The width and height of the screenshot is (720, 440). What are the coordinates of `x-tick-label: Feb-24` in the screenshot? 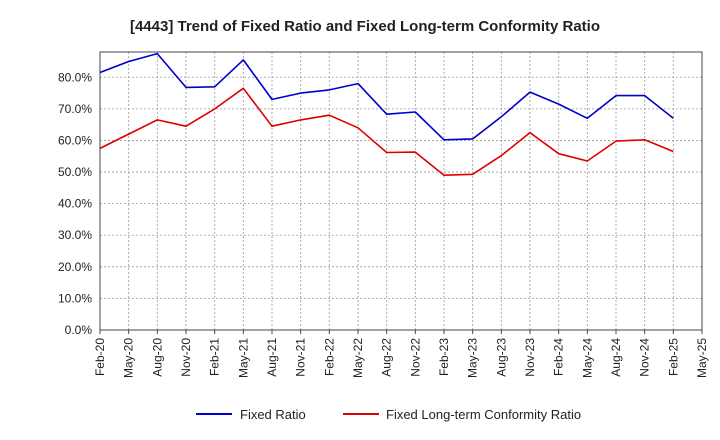 It's located at (559, 357).